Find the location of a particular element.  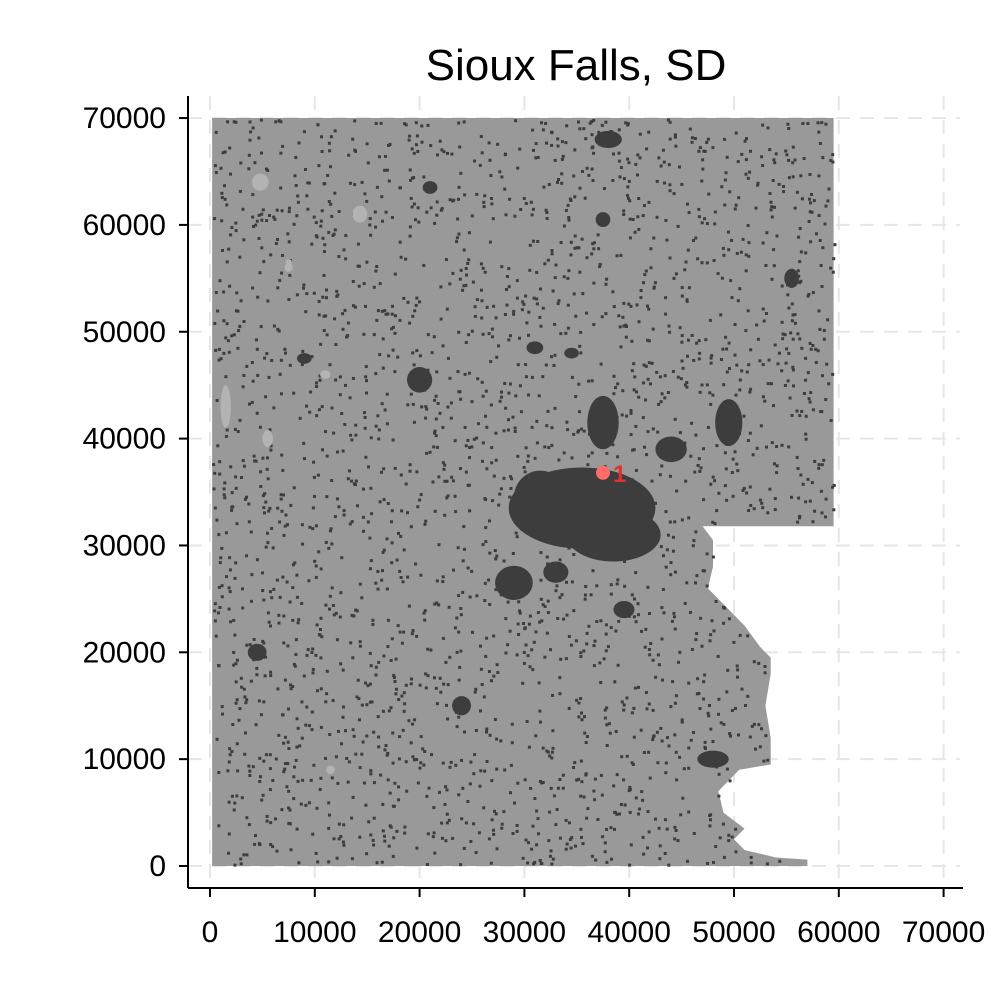

markers: 1 is located at coordinates (611, 474).